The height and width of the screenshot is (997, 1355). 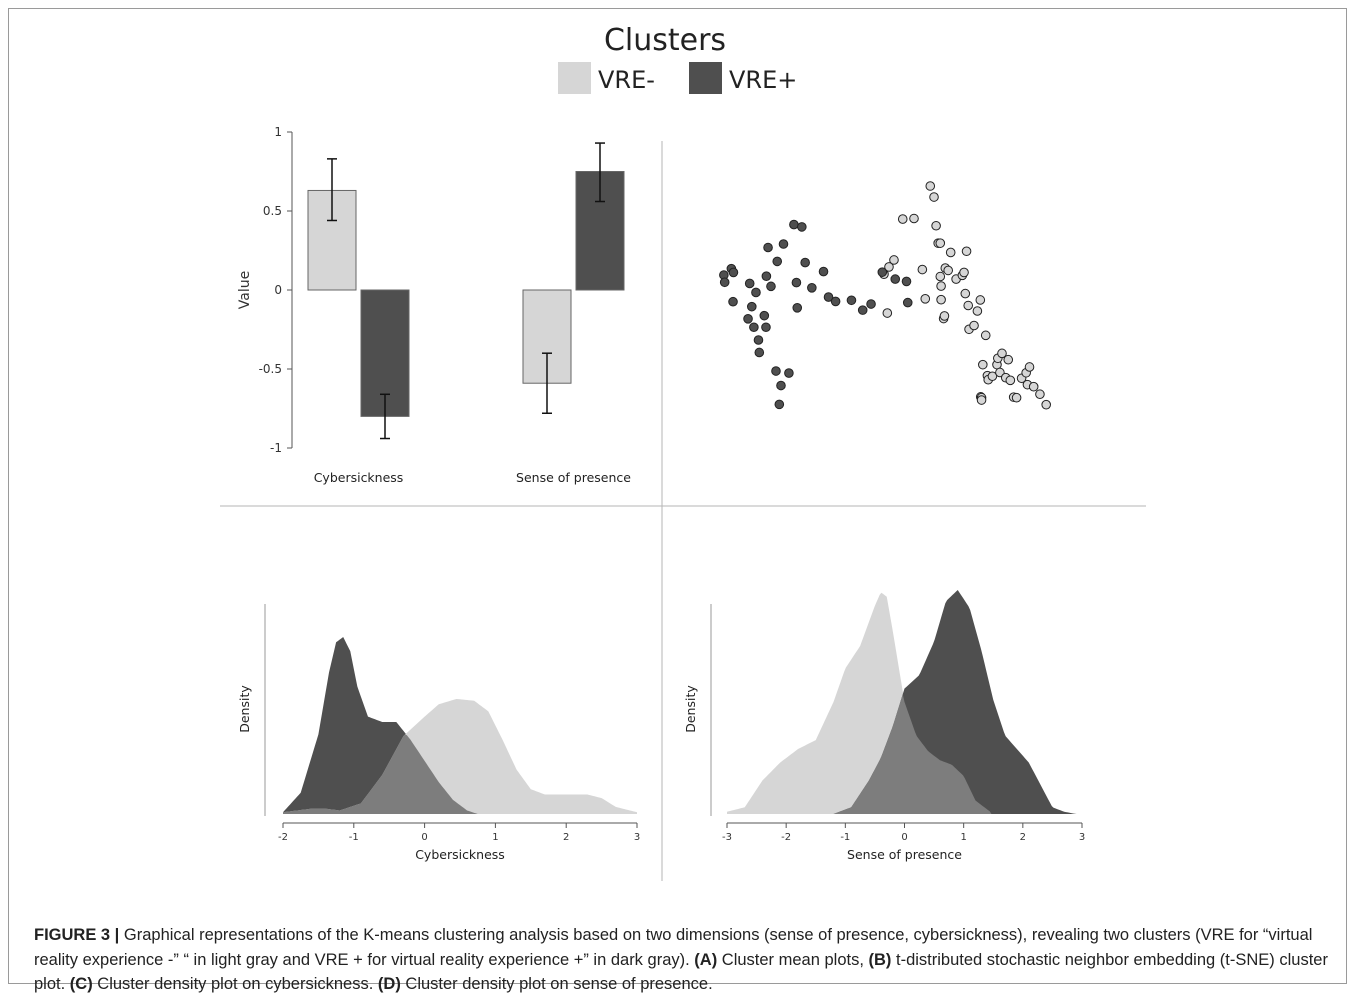 I want to click on caption-c-label: (C), so click(x=81, y=984).